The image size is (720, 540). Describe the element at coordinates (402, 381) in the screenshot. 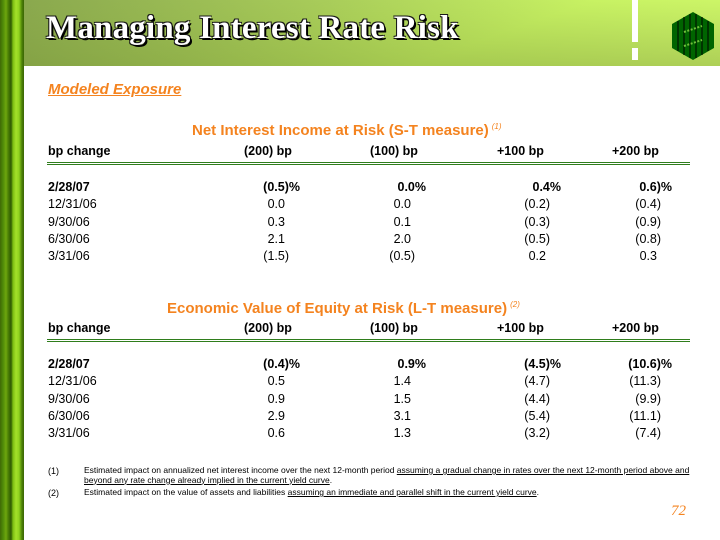

I see `table-2-cell: 1.4` at that location.